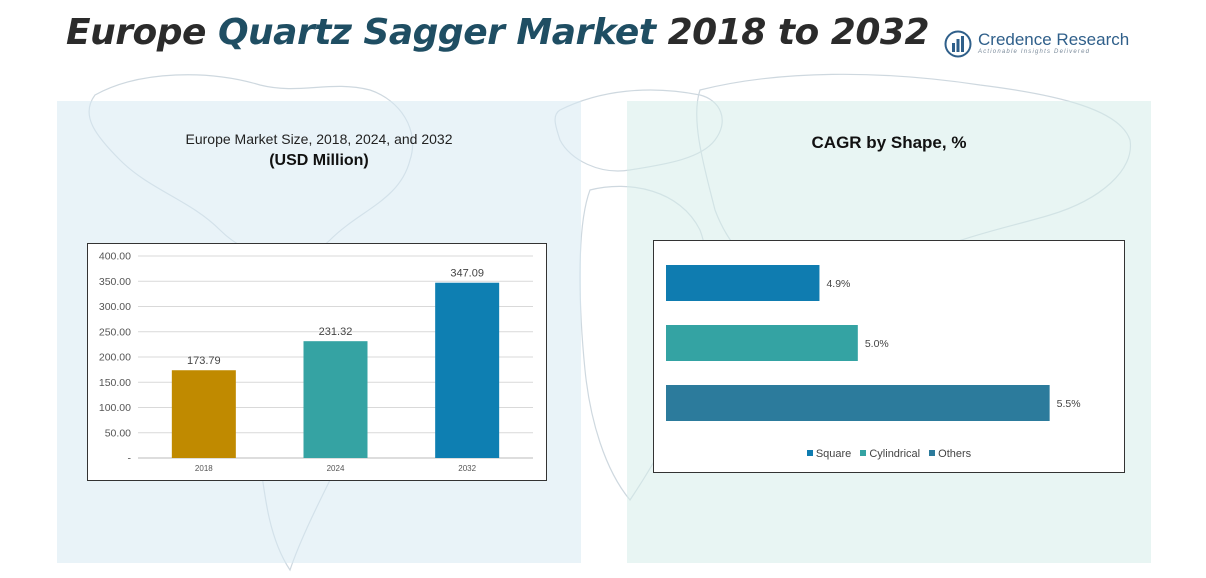 This screenshot has height=578, width=1206. What do you see at coordinates (336, 468) in the screenshot?
I see `x-tick-label: 2024` at bounding box center [336, 468].